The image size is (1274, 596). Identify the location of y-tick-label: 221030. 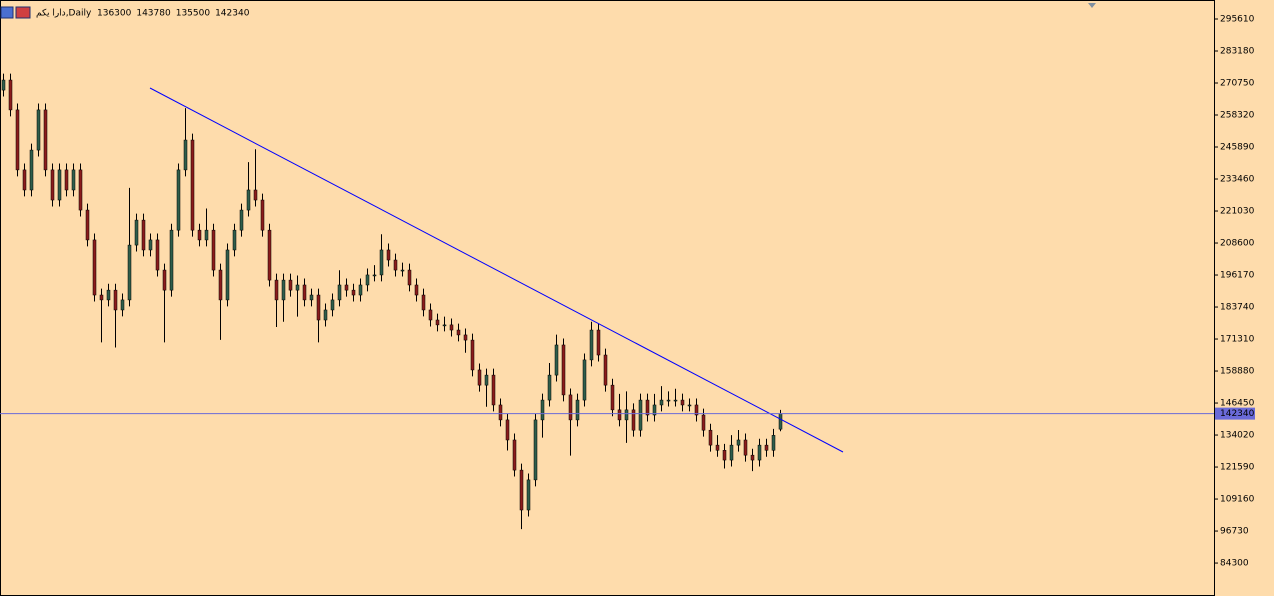
(1237, 212).